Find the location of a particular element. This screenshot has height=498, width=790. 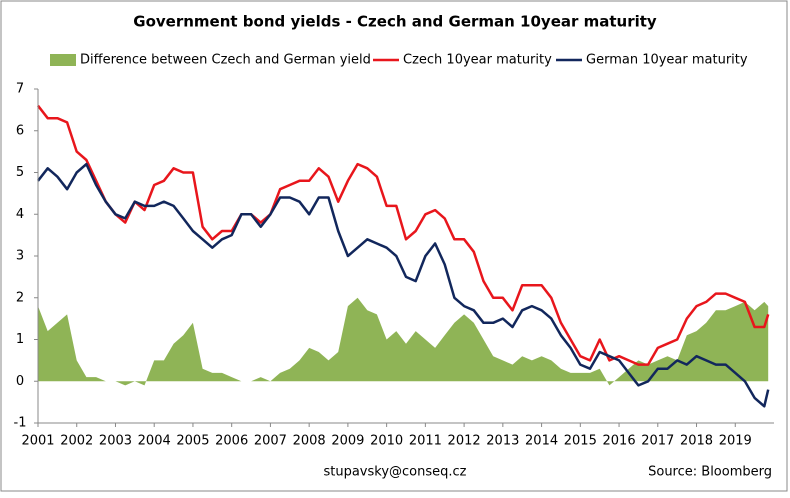

x-tick-label: 2004 is located at coordinates (154, 441).